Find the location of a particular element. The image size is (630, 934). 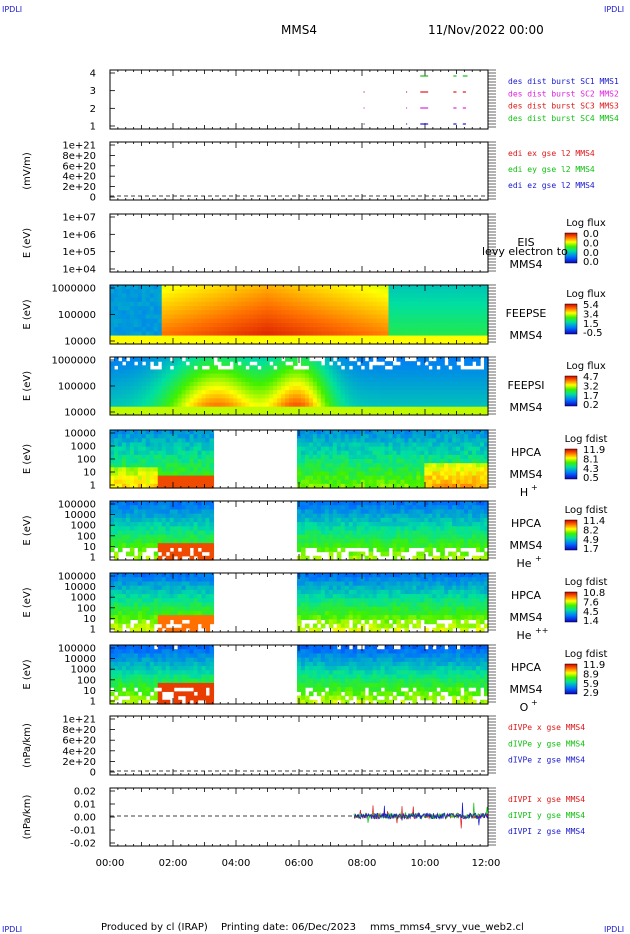

date-title: 11/Nov/2022 00:00 is located at coordinates (486, 30).